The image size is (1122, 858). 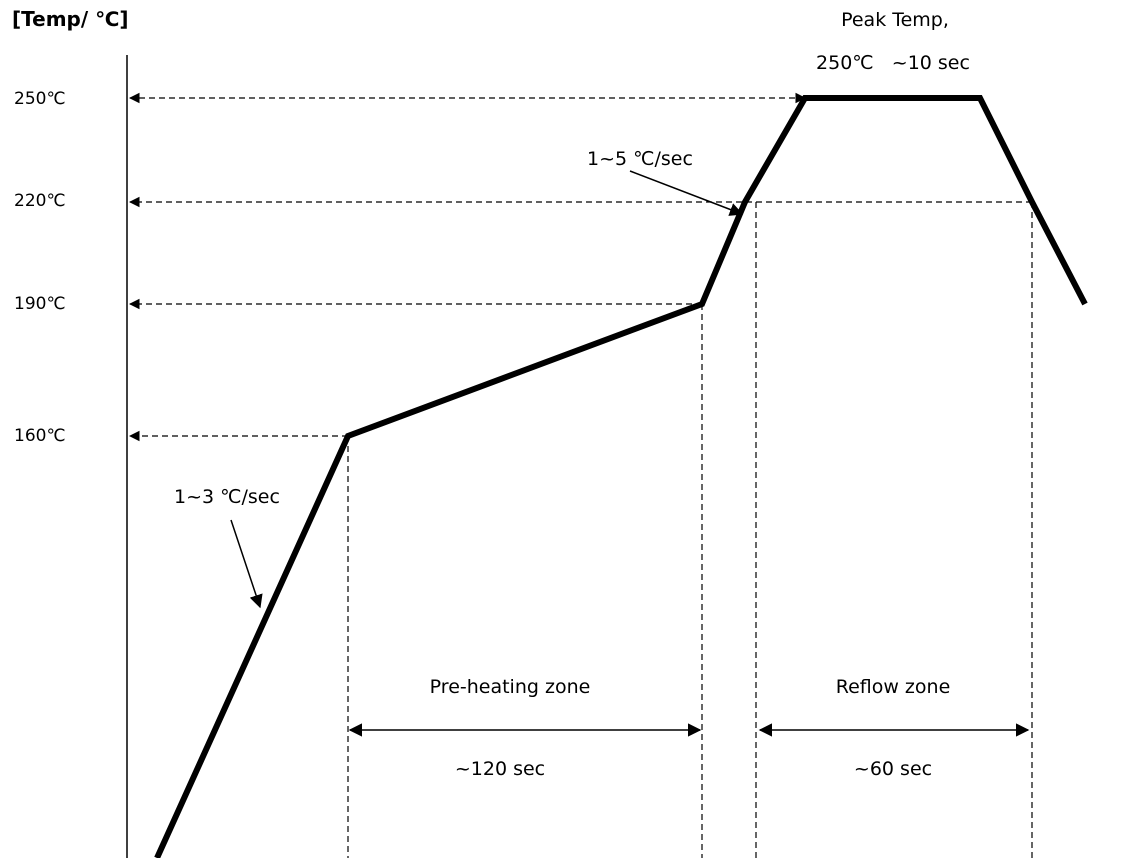 I want to click on peak-title: Peak Temp,, so click(x=895, y=20).